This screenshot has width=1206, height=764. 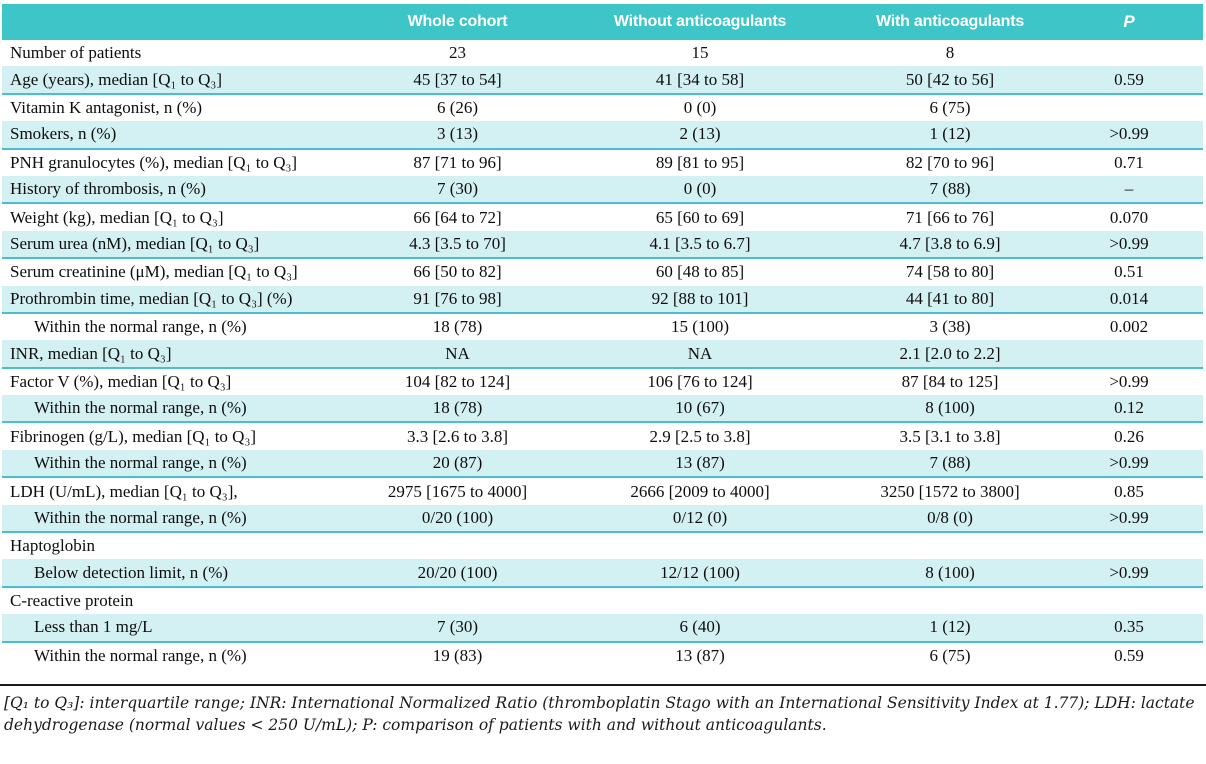 What do you see at coordinates (950, 436) in the screenshot?
I see `value-cell: 3.5 [3.1 to 3.8]` at bounding box center [950, 436].